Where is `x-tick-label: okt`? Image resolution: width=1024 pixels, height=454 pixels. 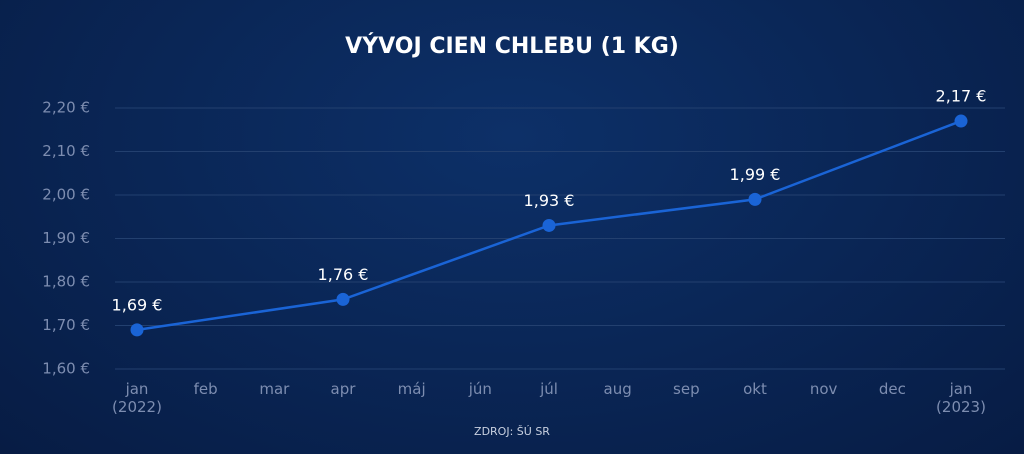
x-tick-label: okt is located at coordinates (755, 389).